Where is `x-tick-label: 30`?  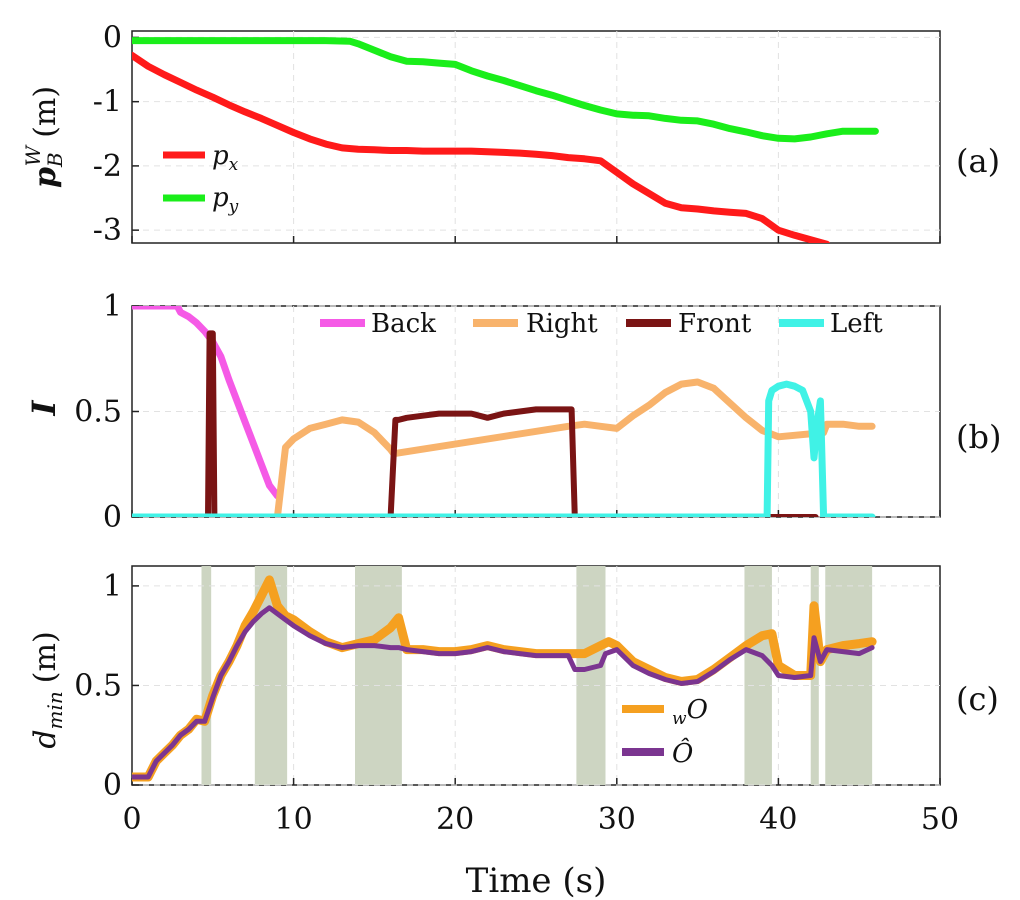
x-tick-label: 30 is located at coordinates (617, 819).